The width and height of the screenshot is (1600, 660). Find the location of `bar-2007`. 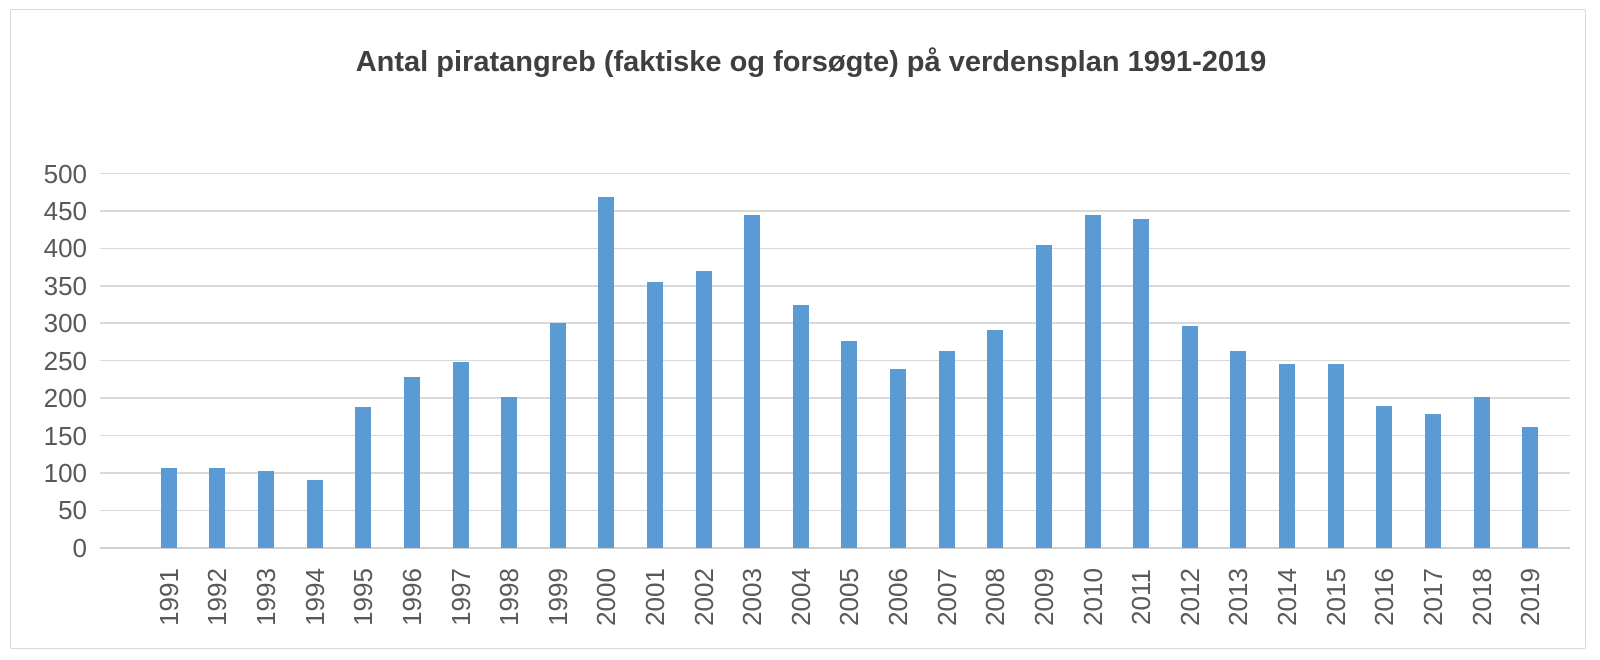

bar-2007 is located at coordinates (946, 449).